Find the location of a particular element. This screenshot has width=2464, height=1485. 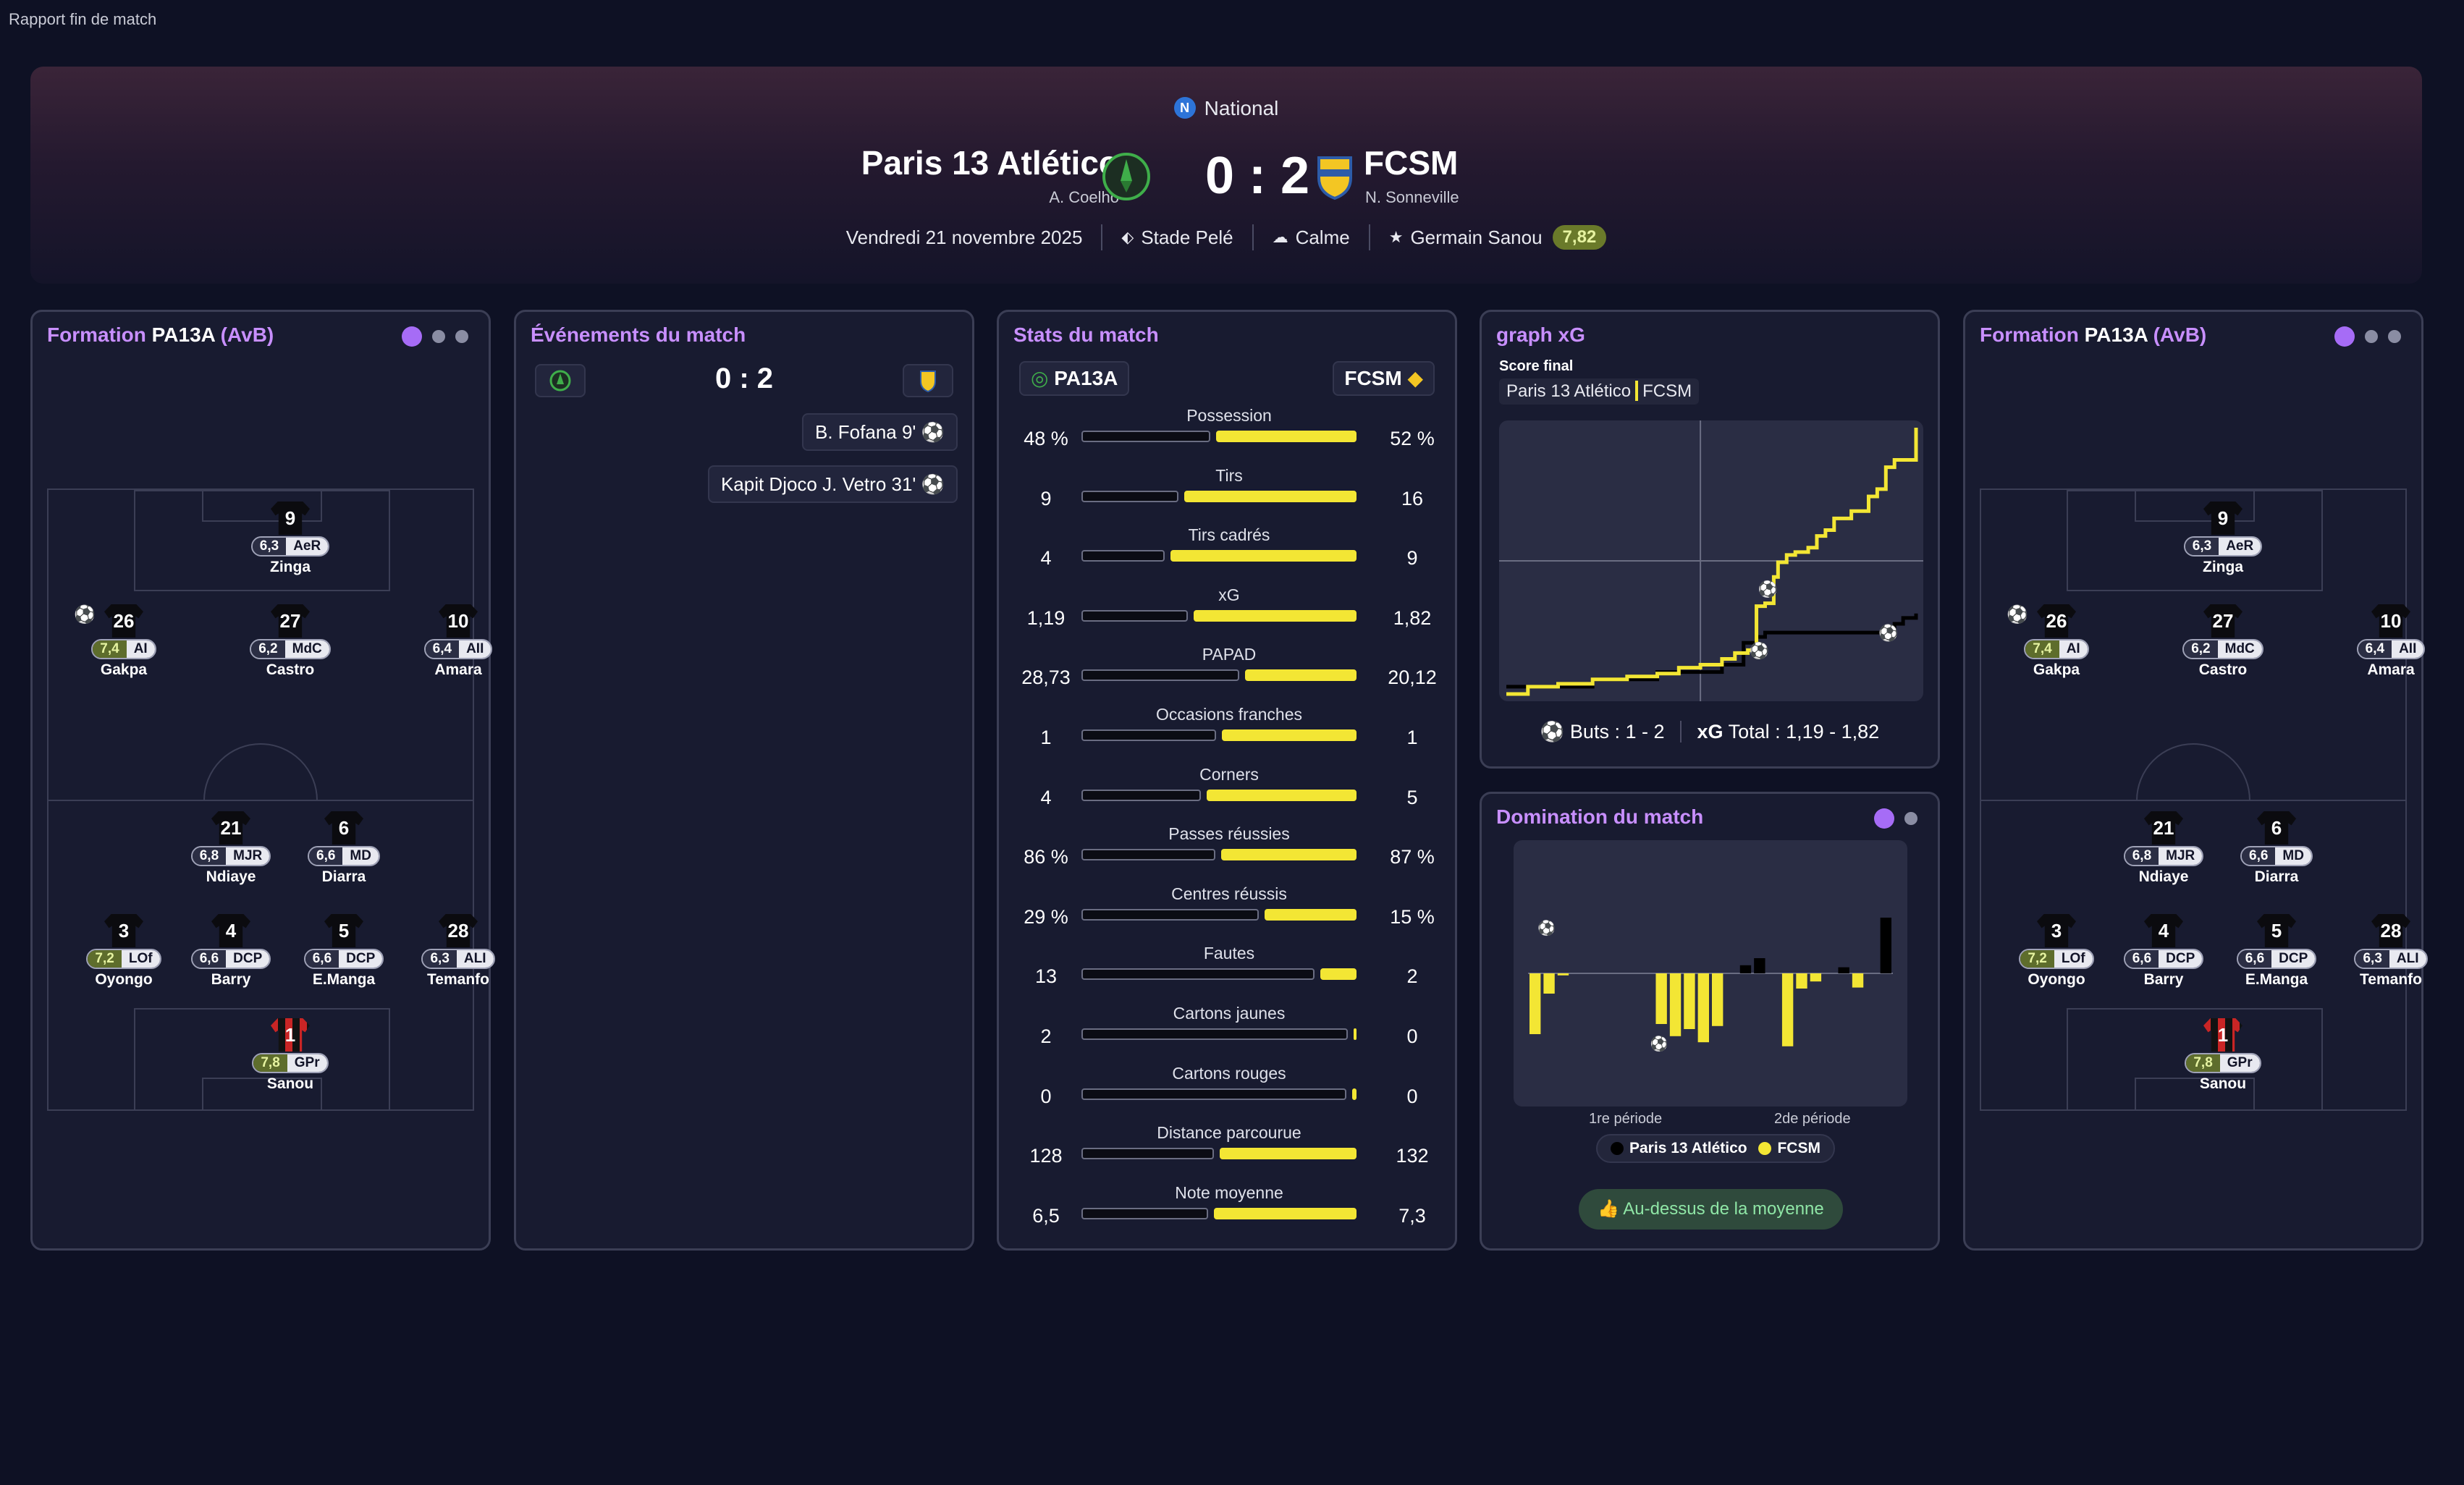

xg-line-fcsm is located at coordinates (1712, 562).